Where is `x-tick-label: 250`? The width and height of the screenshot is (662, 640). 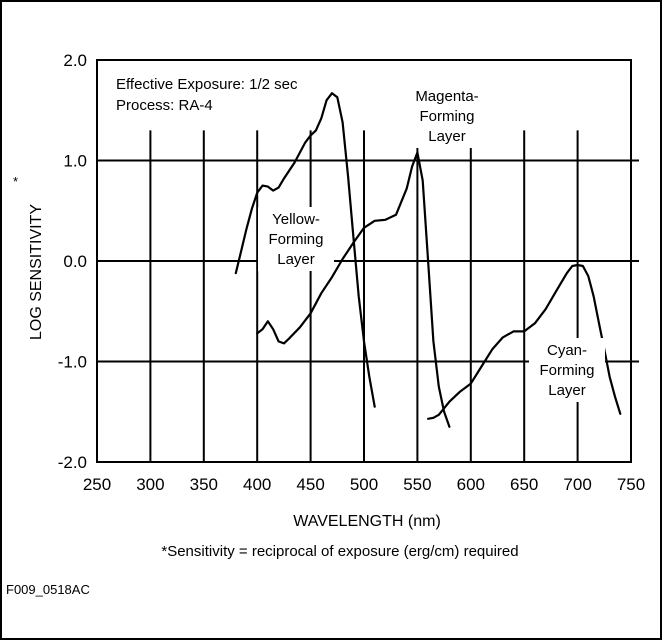 x-tick-label: 250 is located at coordinates (97, 484).